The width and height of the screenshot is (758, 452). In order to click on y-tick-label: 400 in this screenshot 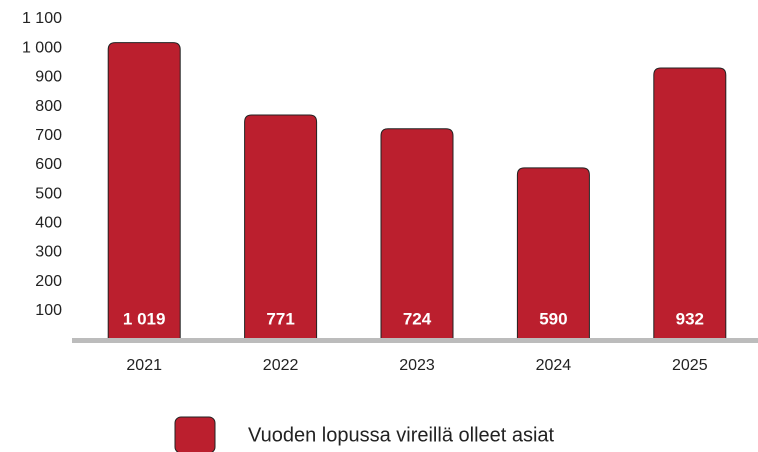, I will do `click(48, 222)`.